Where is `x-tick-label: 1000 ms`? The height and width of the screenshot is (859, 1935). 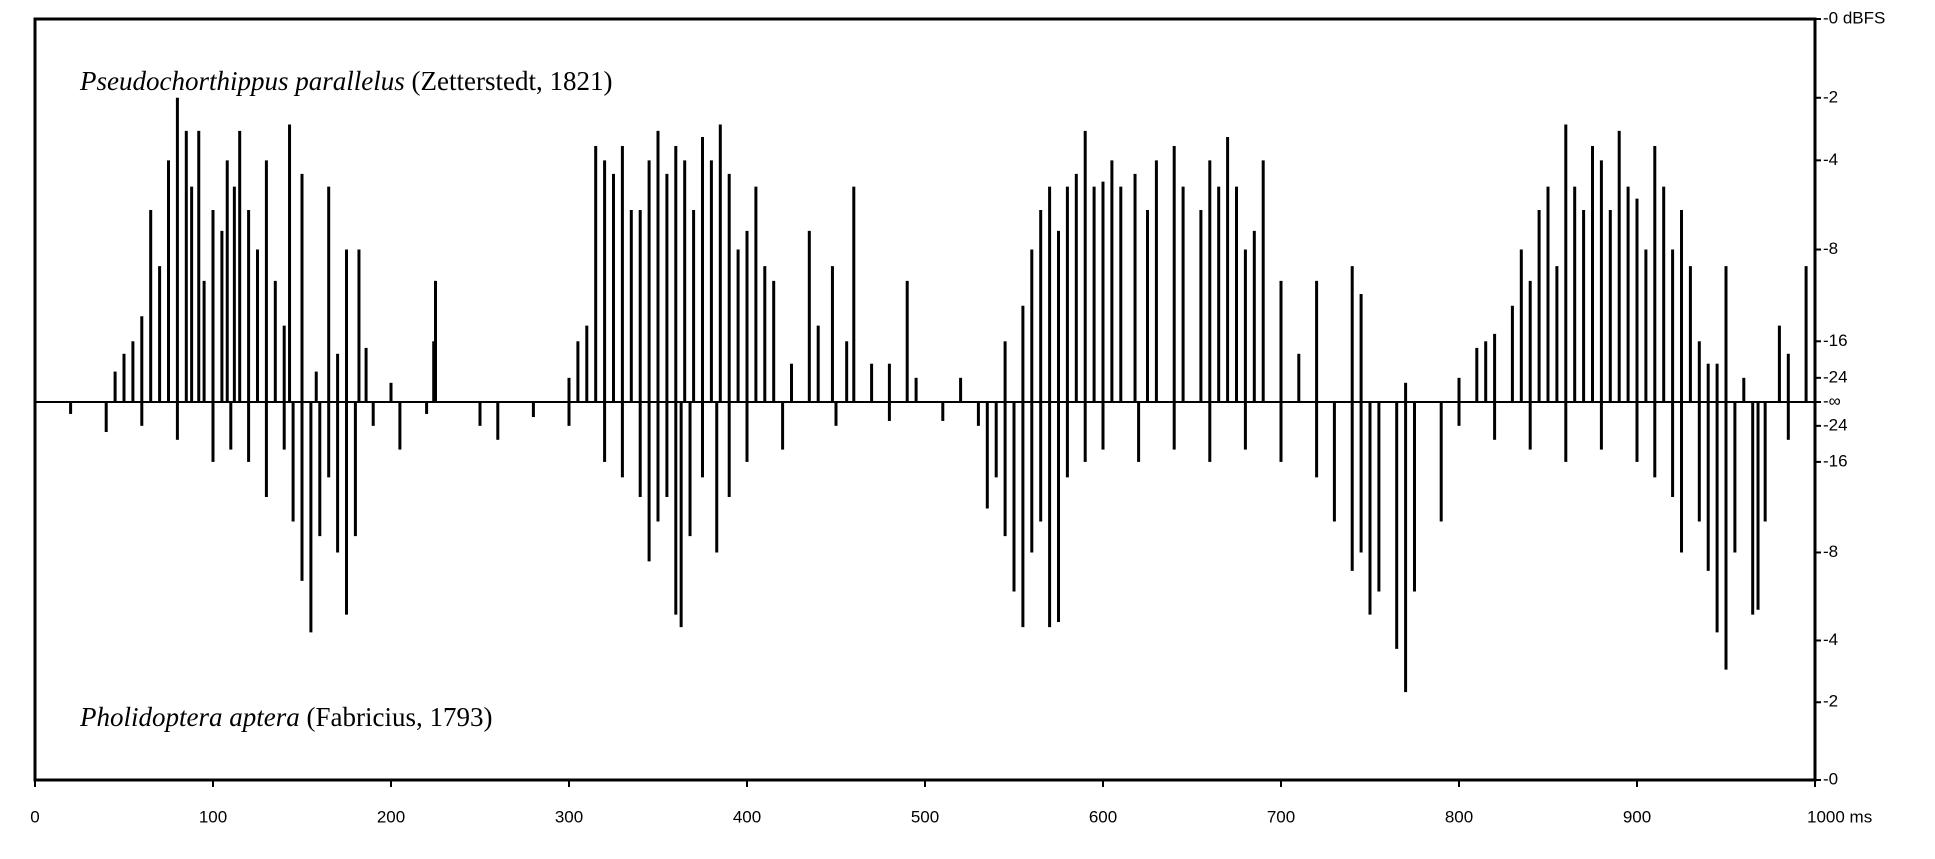
x-tick-label: 1000 ms is located at coordinates (1839, 816).